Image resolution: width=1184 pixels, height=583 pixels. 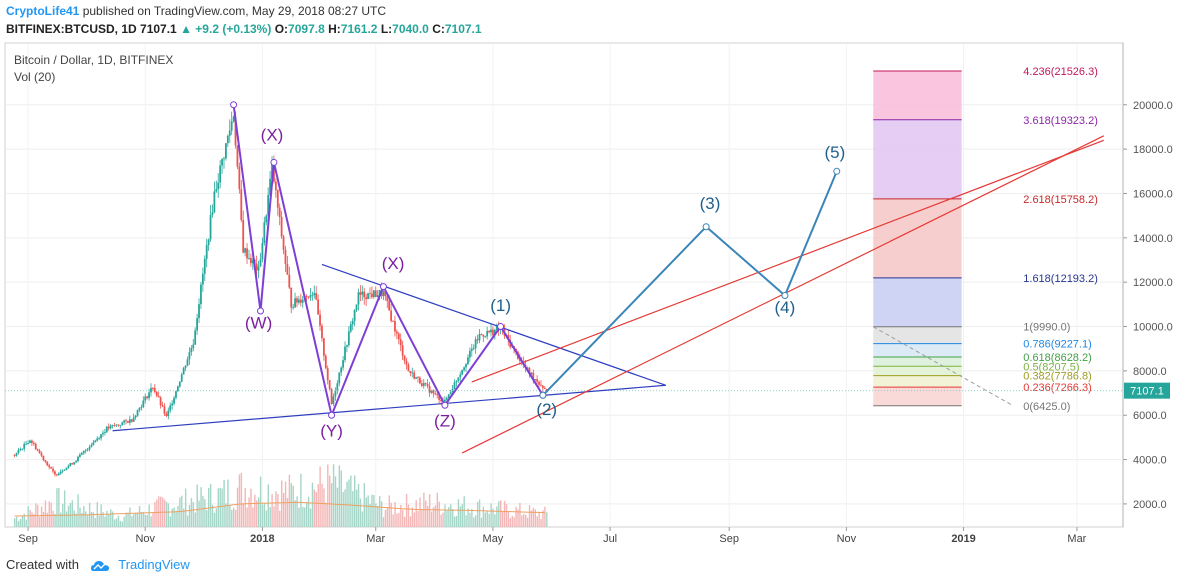 I want to click on fib-trend-line, so click(x=943, y=366).